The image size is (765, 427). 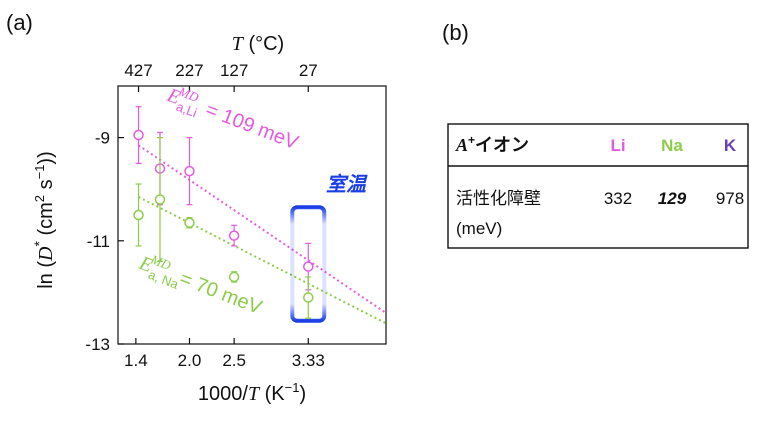 What do you see at coordinates (200, 285) in the screenshot?
I see `na-activation-annotation: Ea, NaMD = 70 meV` at bounding box center [200, 285].